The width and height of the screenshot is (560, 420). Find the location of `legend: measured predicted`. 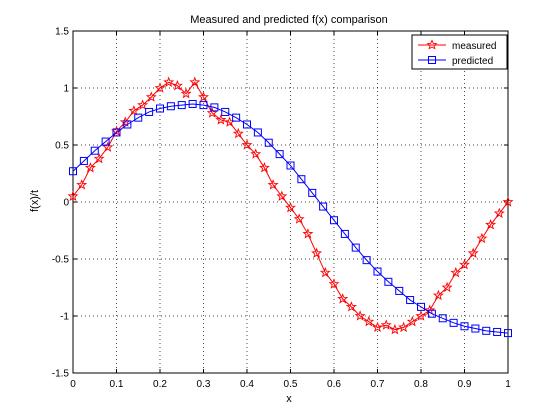

legend: measured predicted is located at coordinates (459, 52).